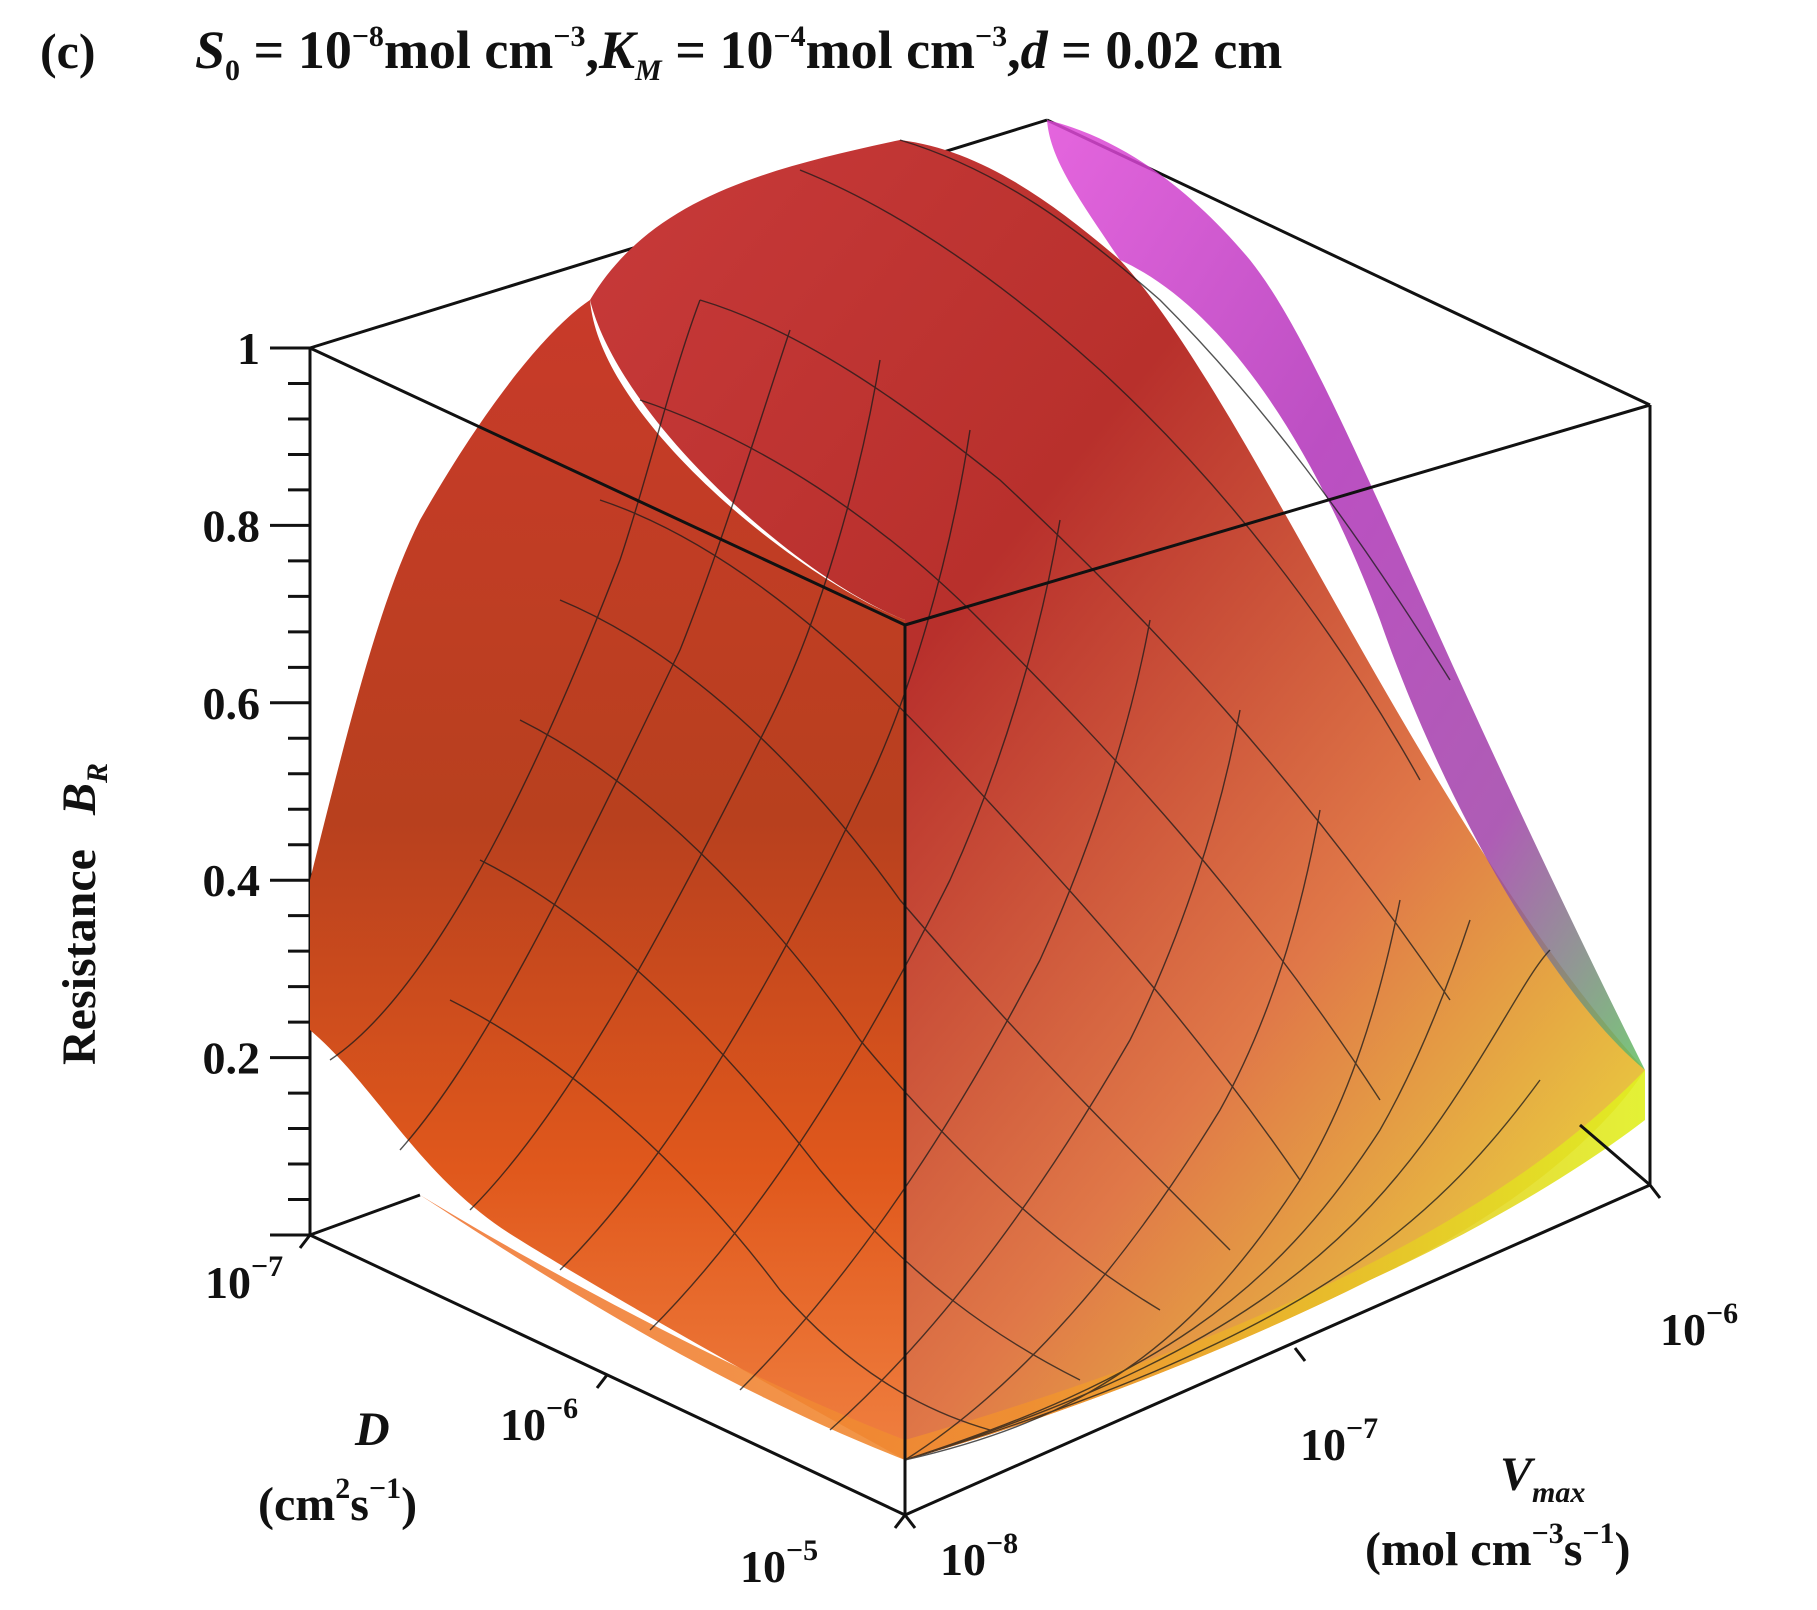 This screenshot has height=1610, width=1817. I want to click on z-axis-label: ResistanceBR, so click(83, 914).